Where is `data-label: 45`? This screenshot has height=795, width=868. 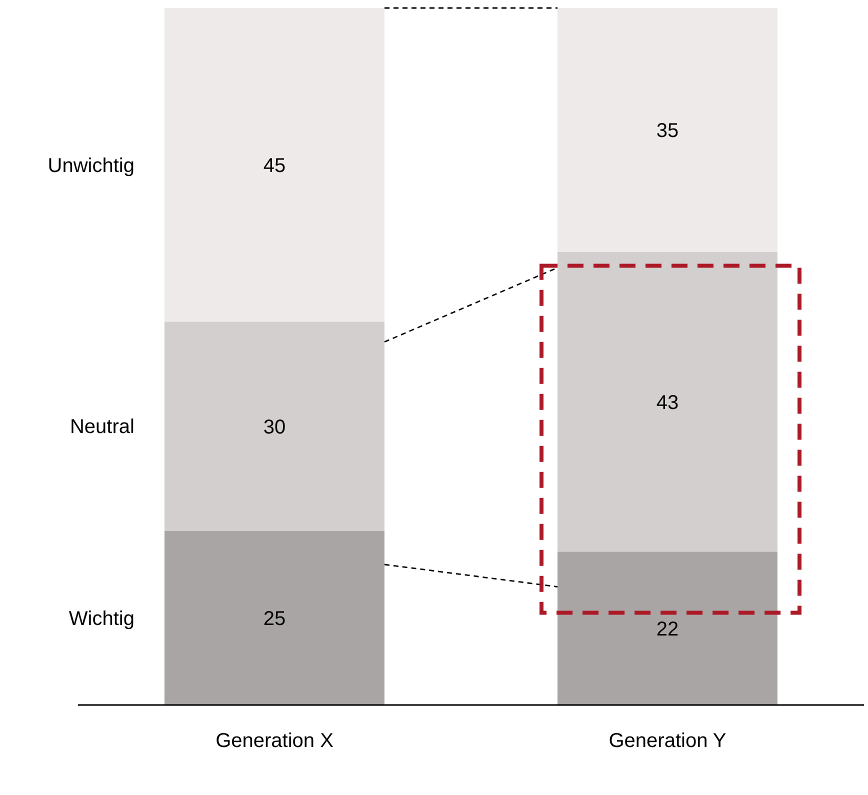
data-label: 45 is located at coordinates (274, 165).